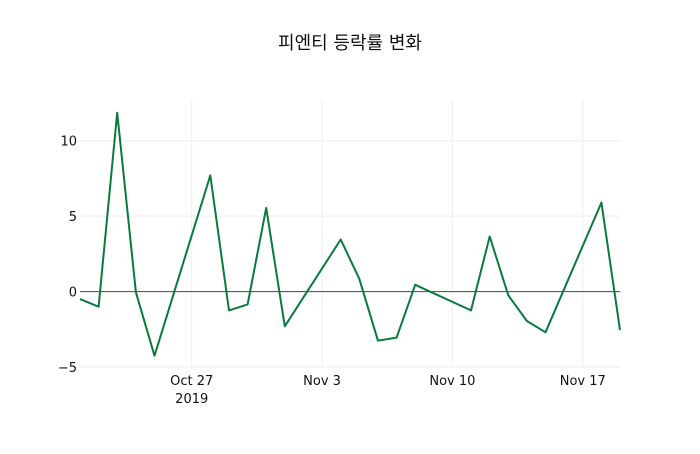 This screenshot has height=454, width=700. Describe the element at coordinates (191, 381) in the screenshot. I see `x-tick-label: Oct 27` at that location.